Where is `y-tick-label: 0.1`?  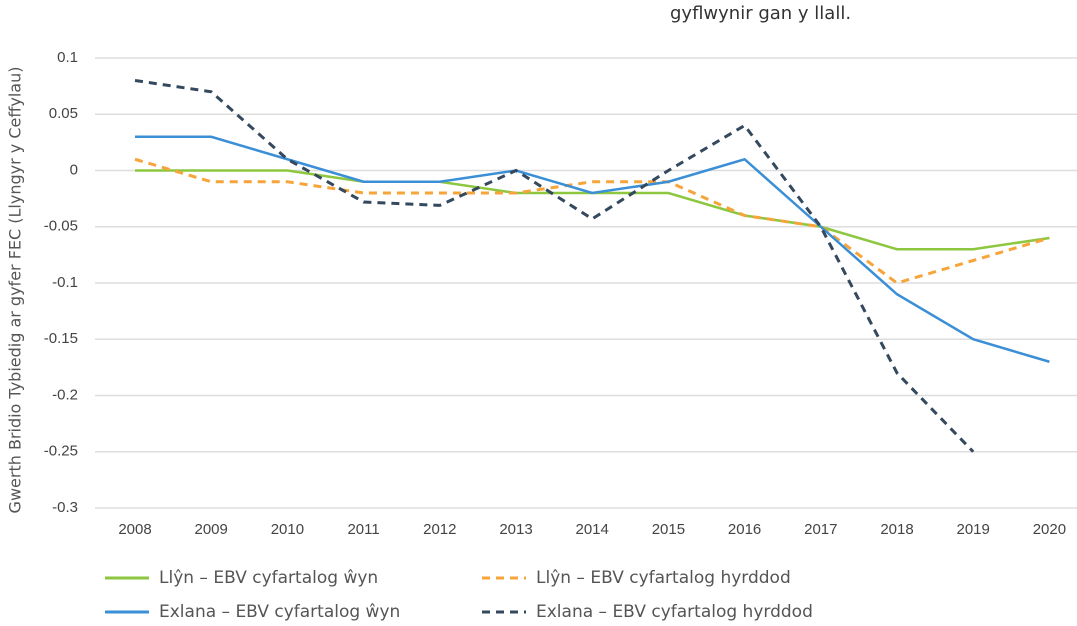
y-tick-label: 0.1 is located at coordinates (67, 57).